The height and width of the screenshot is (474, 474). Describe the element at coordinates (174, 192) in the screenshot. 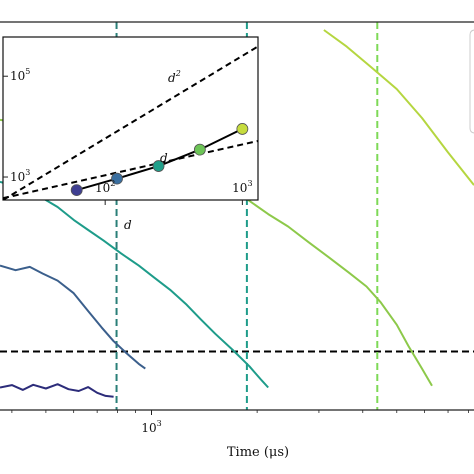

I see `inset-x-axis: 10² 10³` at that location.